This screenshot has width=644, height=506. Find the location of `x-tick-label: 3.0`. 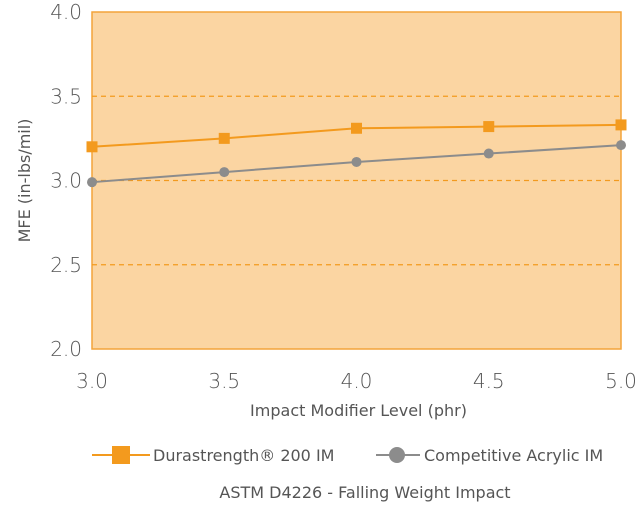

x-tick-label: 3.0 is located at coordinates (92, 381).